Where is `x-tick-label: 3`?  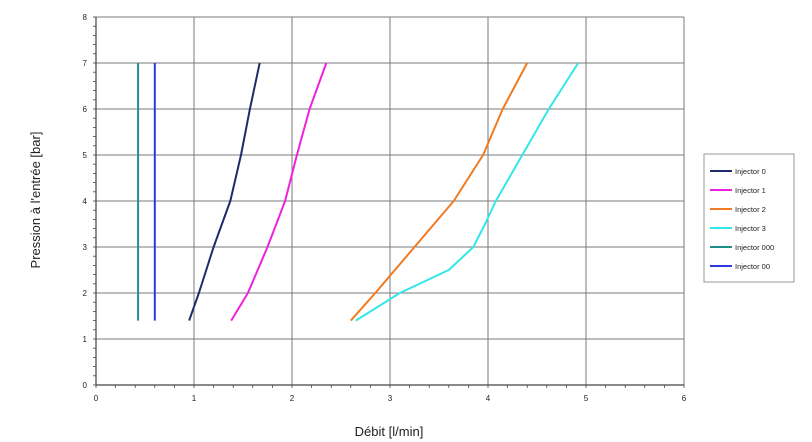
x-tick-label: 3 is located at coordinates (390, 398).